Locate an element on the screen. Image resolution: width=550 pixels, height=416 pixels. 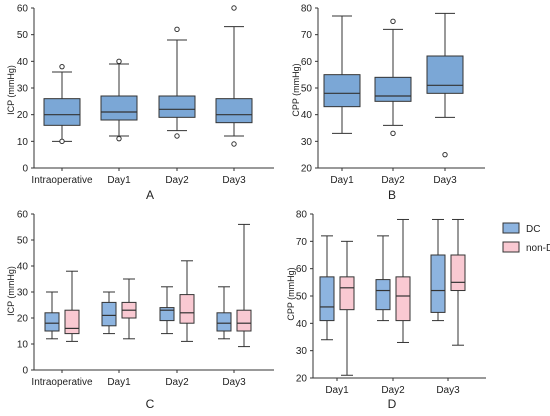
panel-label: D is located at coordinates (392, 404).